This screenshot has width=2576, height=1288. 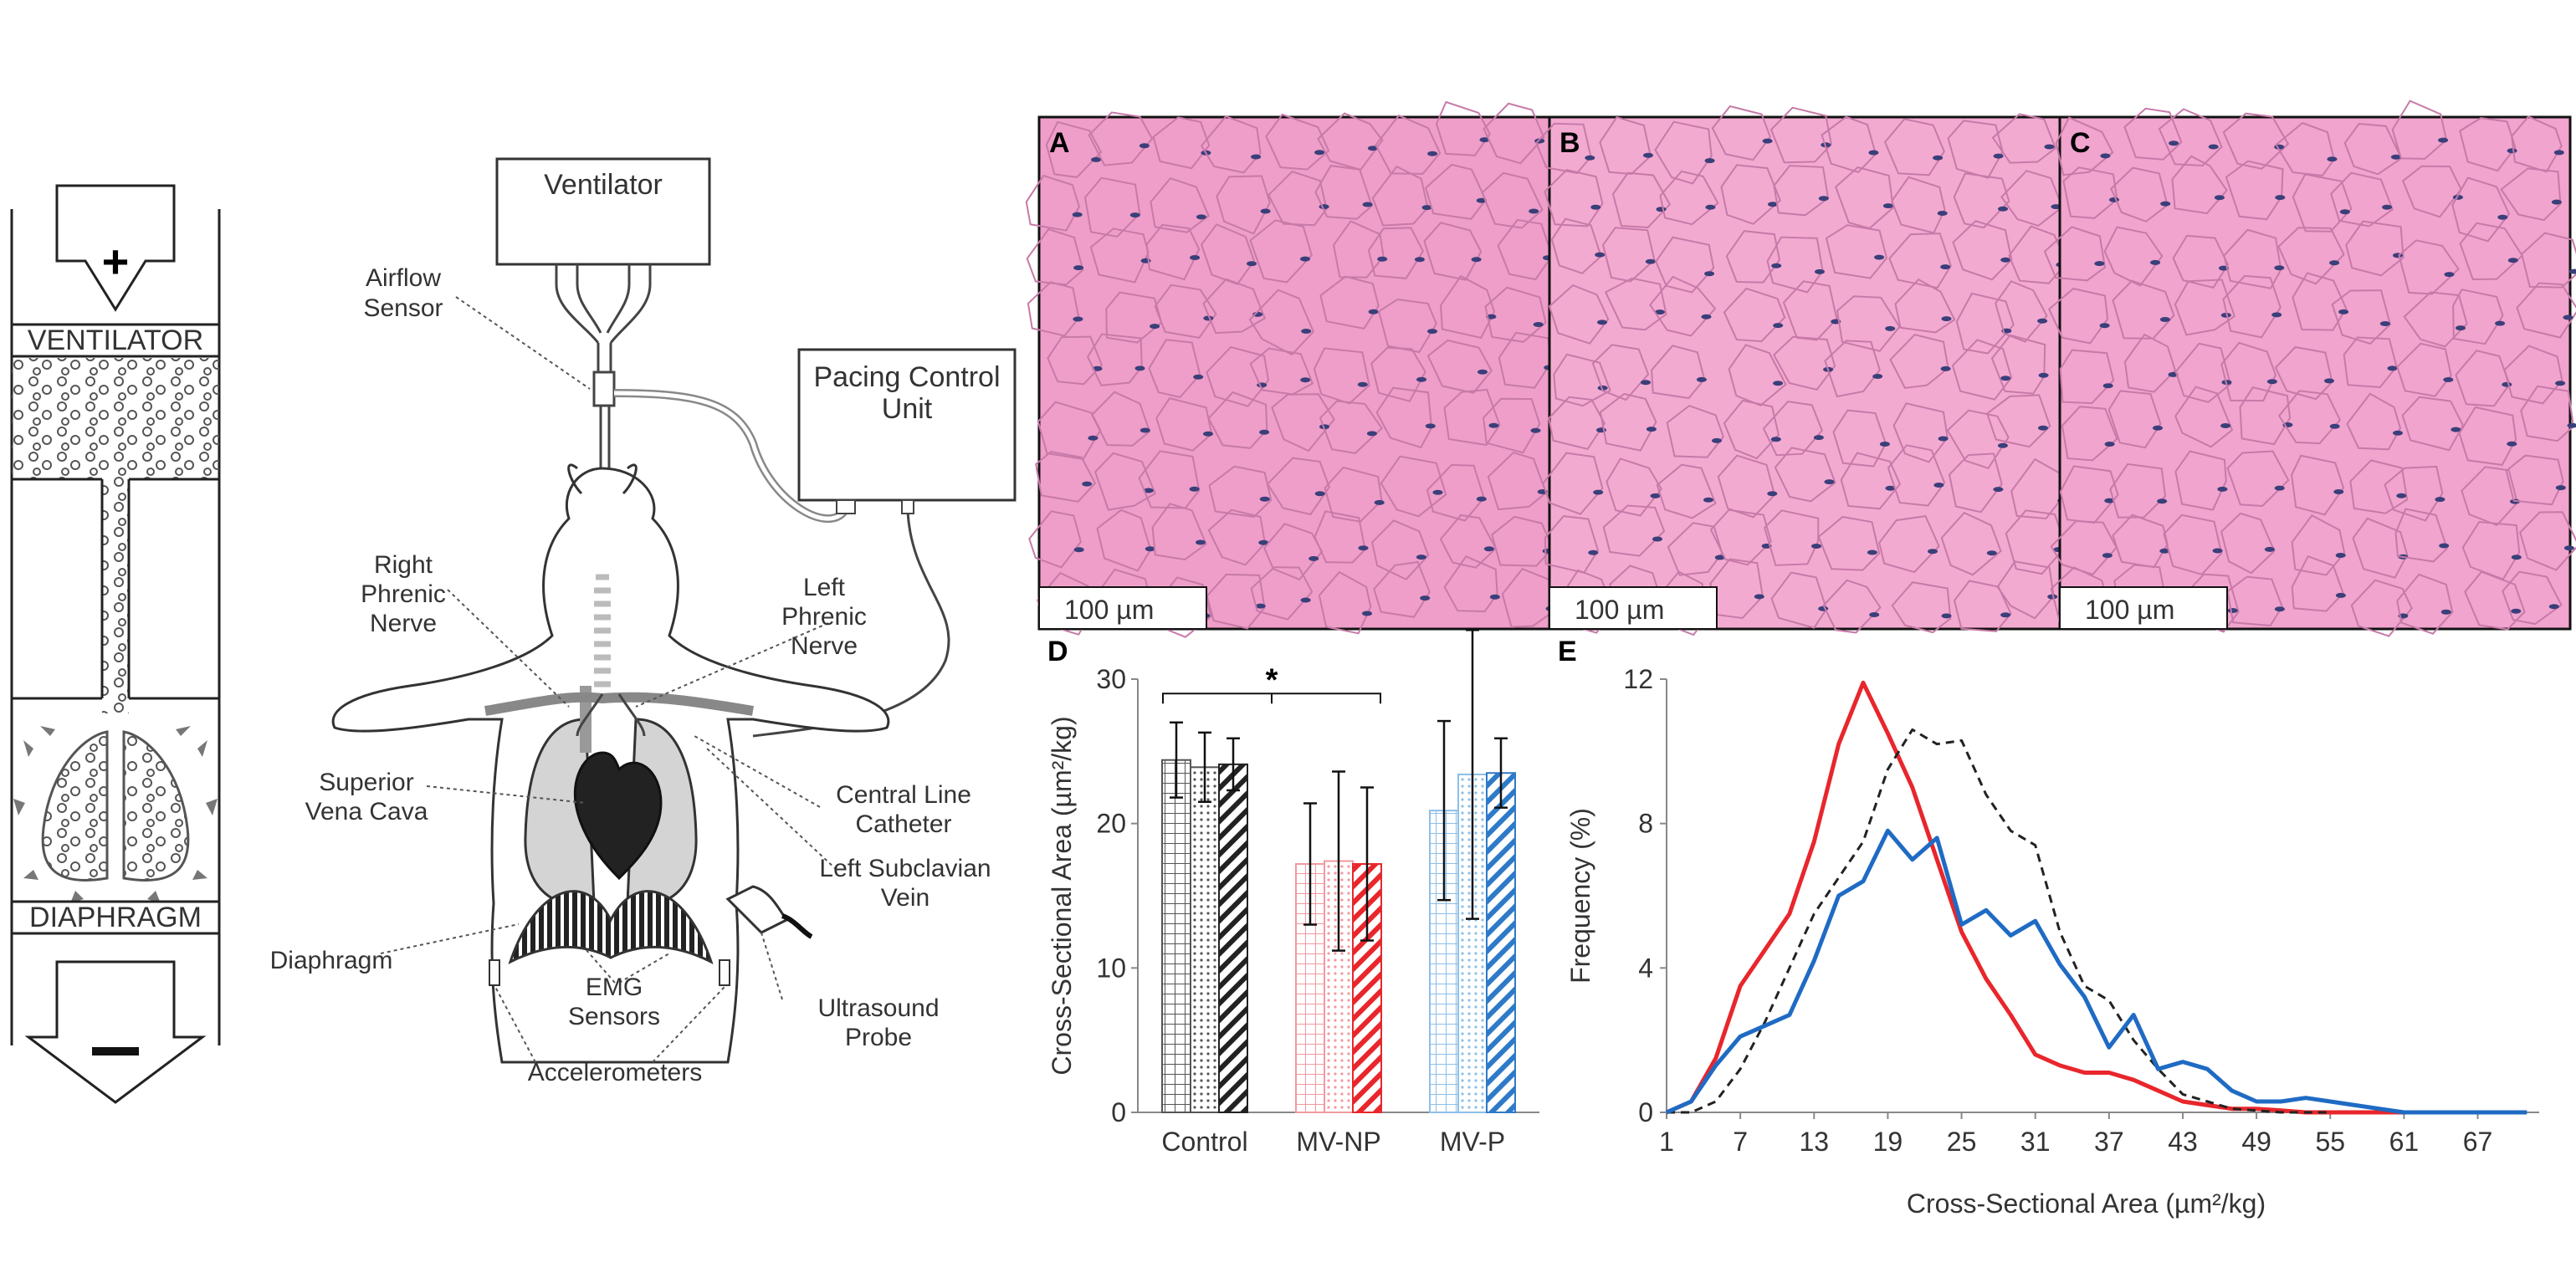 What do you see at coordinates (1802, 370) in the screenshot?
I see `histology-panel-b: B 100 µm` at bounding box center [1802, 370].